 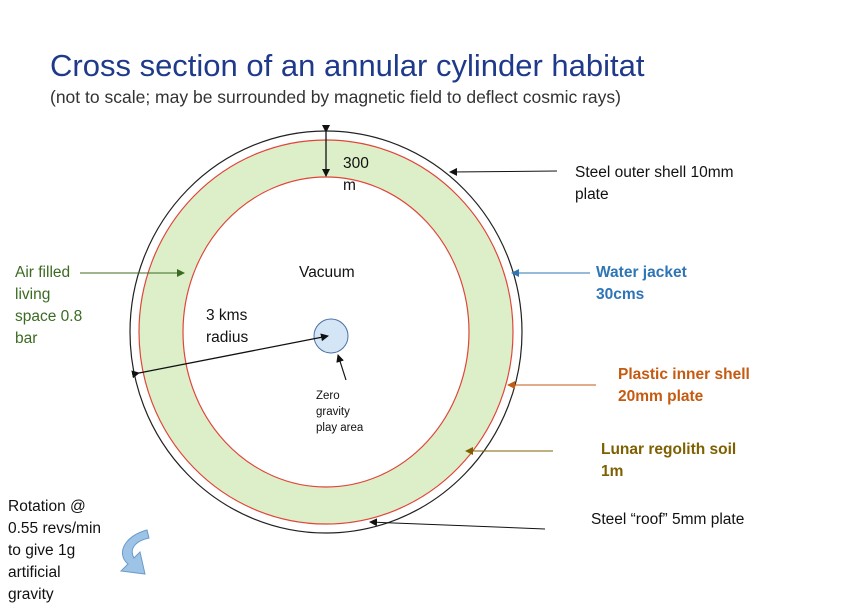 I want to click on plastic-inner-shell-label: Plastic inner shell 20mm plate, so click(x=684, y=385).